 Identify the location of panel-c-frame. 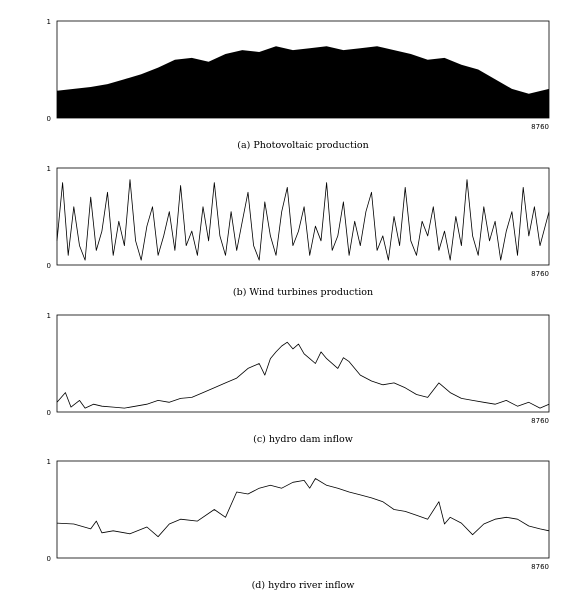
(303, 363).